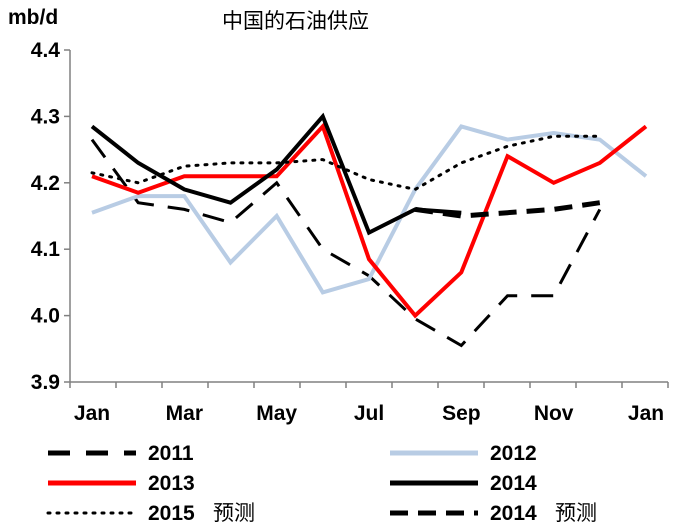  I want to click on legend-label-5: 2014, so click(513, 513).